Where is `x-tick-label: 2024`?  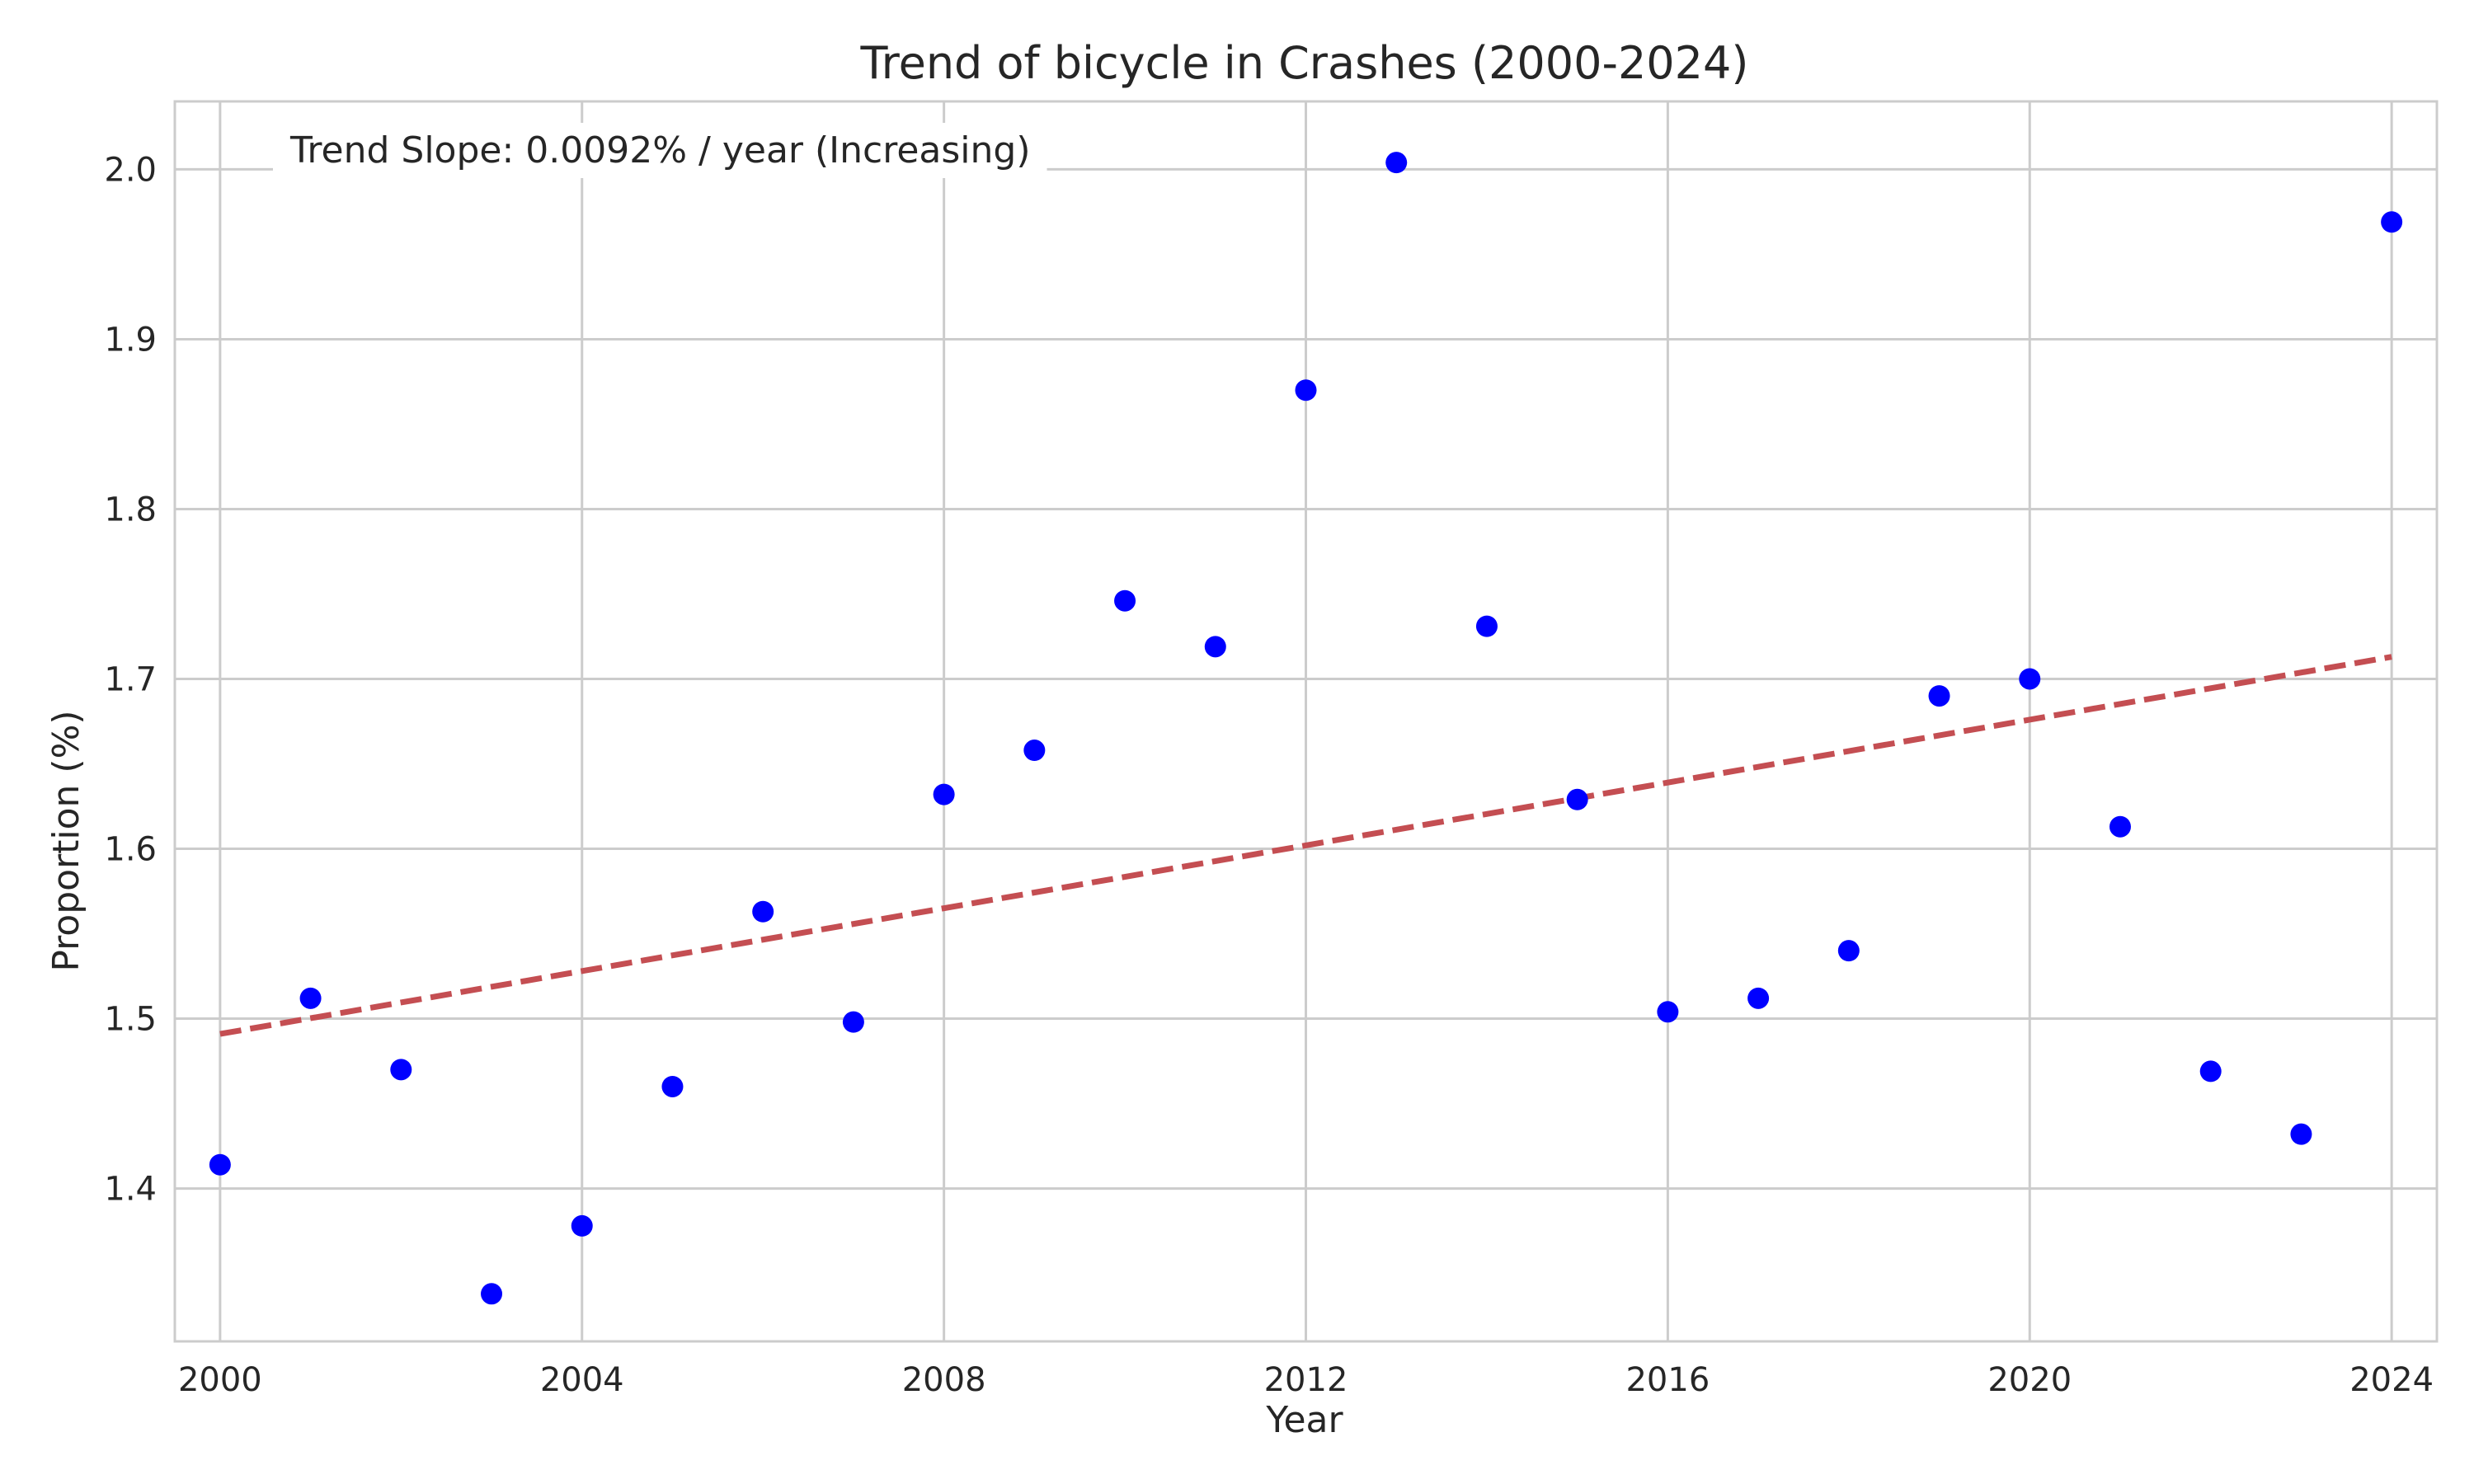
x-tick-label: 2024 is located at coordinates (2391, 1380).